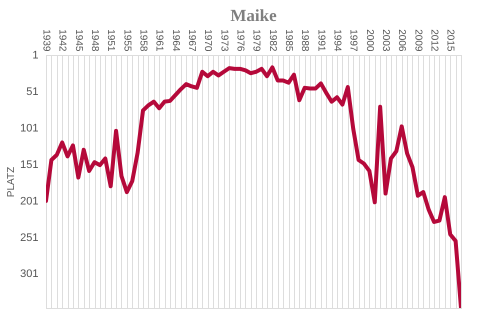 The height and width of the screenshot is (320, 480). I want to click on y-tick-label: 51, so click(32, 92).